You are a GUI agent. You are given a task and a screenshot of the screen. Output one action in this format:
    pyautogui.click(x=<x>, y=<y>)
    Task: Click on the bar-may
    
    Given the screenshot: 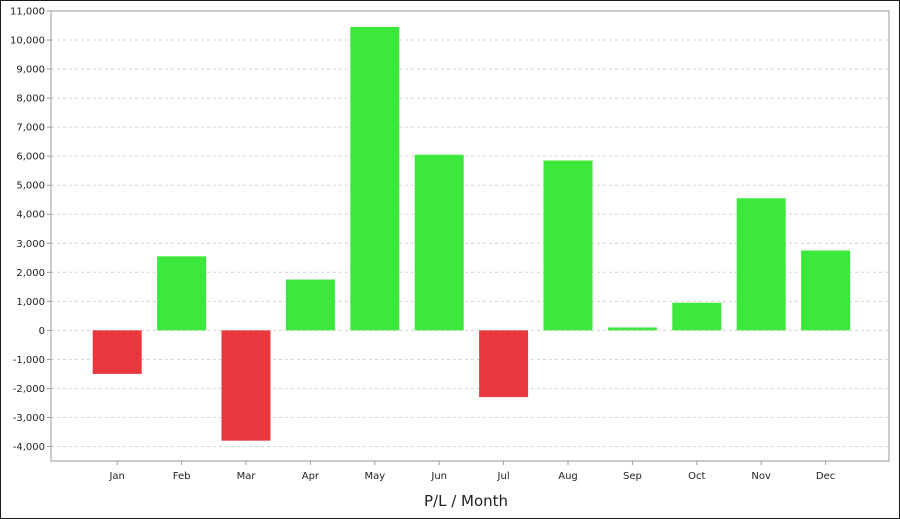 What is the action you would take?
    pyautogui.click(x=375, y=178)
    